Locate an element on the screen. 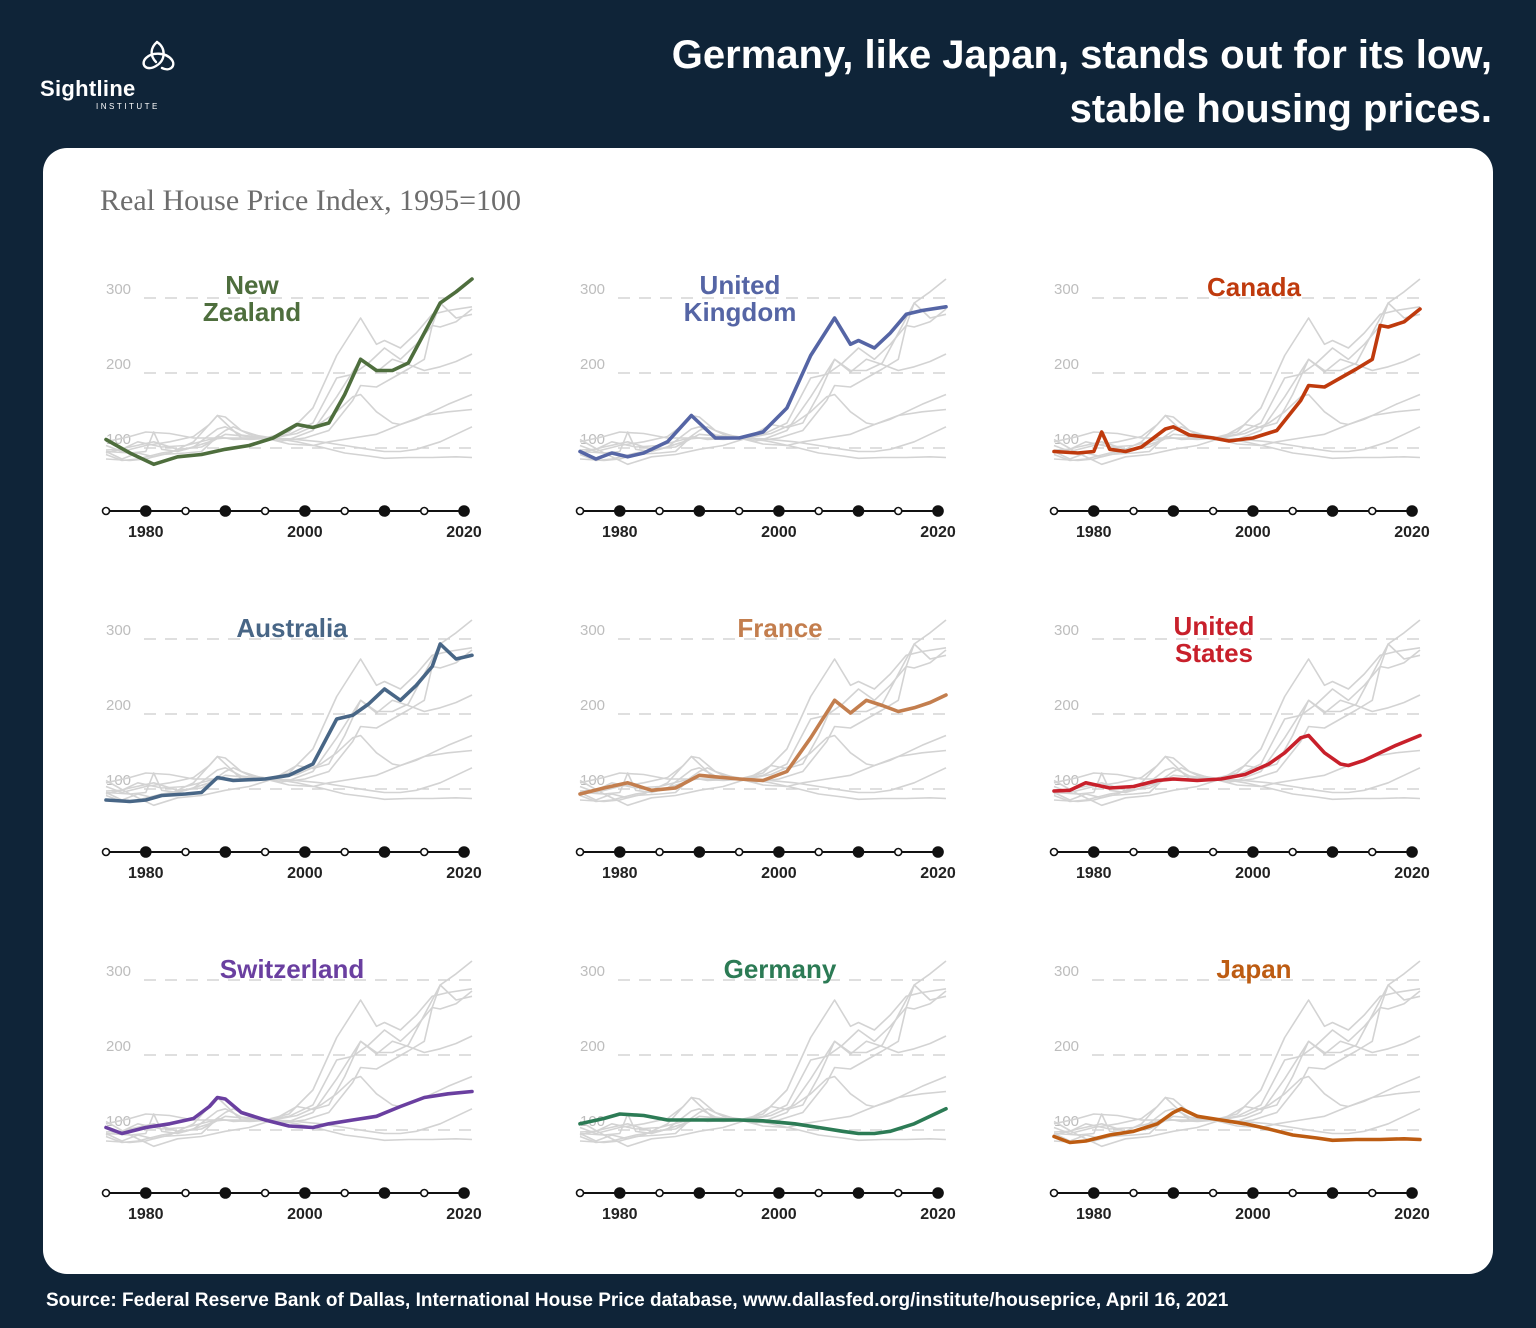 The height and width of the screenshot is (1328, 1536). series-line-united-kingdom is located at coordinates (763, 383).